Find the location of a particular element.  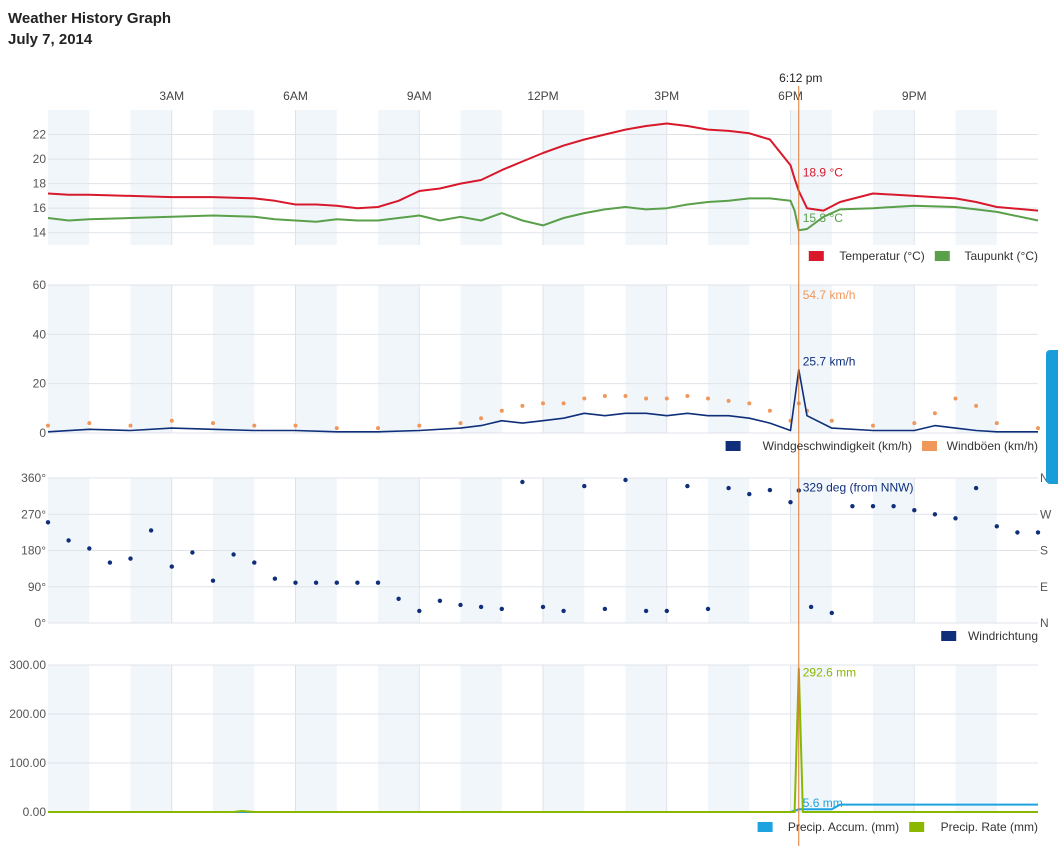

x-tick-label: 6PM is located at coordinates (790, 96).